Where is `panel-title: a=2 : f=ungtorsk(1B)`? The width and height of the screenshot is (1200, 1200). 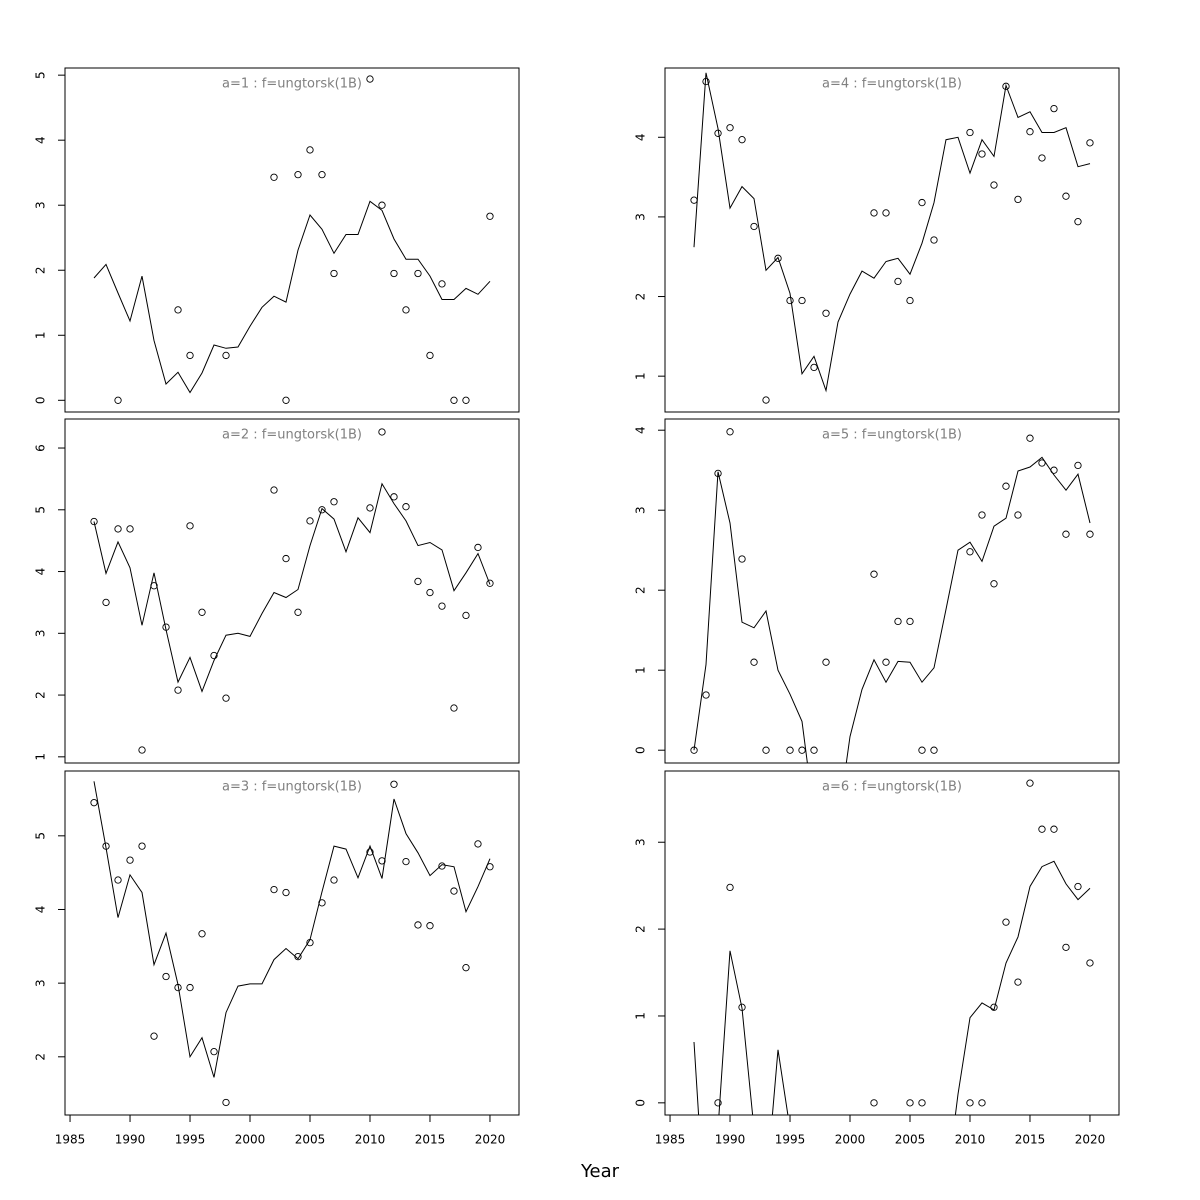 panel-title: a=2 : f=ungtorsk(1B) is located at coordinates (292, 435).